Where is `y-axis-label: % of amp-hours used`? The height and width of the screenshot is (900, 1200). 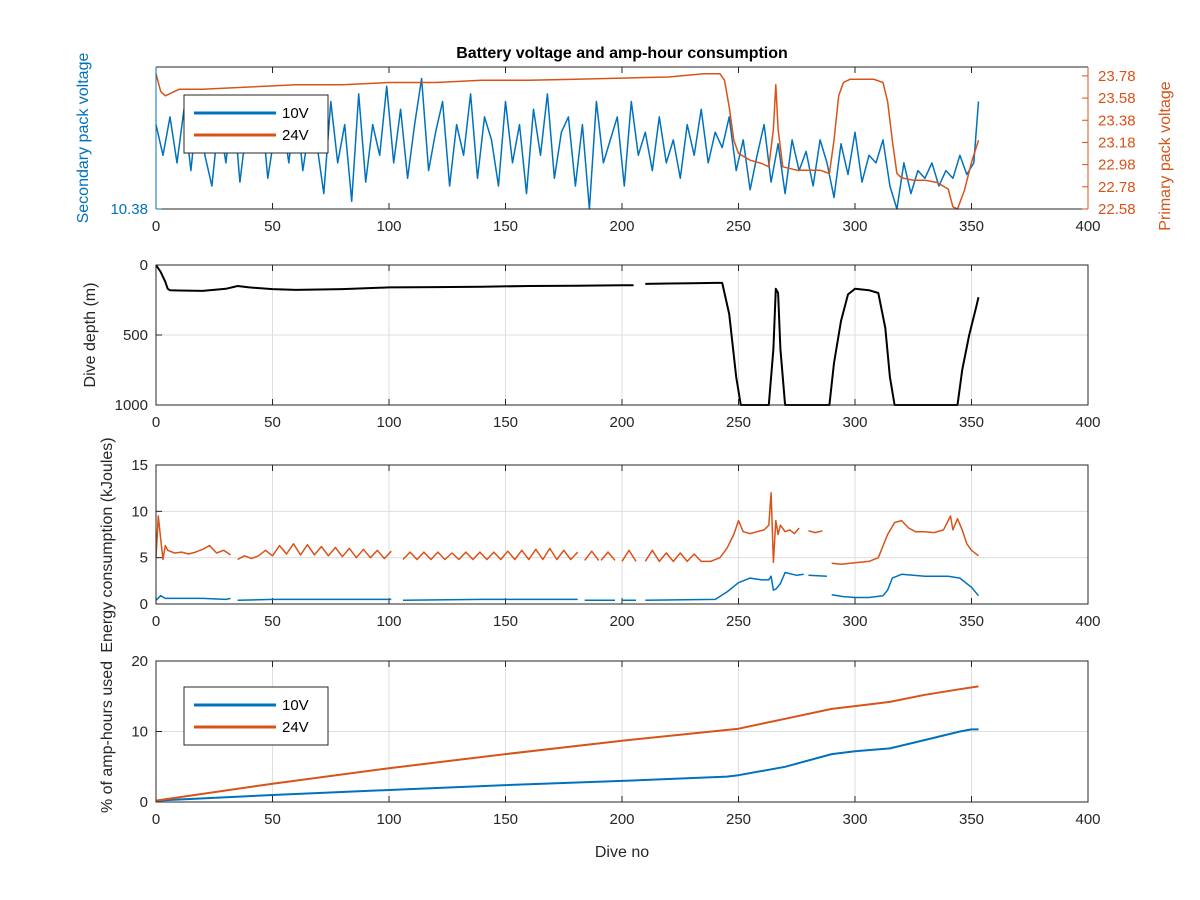
y-axis-label: % of amp-hours used is located at coordinates (107, 737).